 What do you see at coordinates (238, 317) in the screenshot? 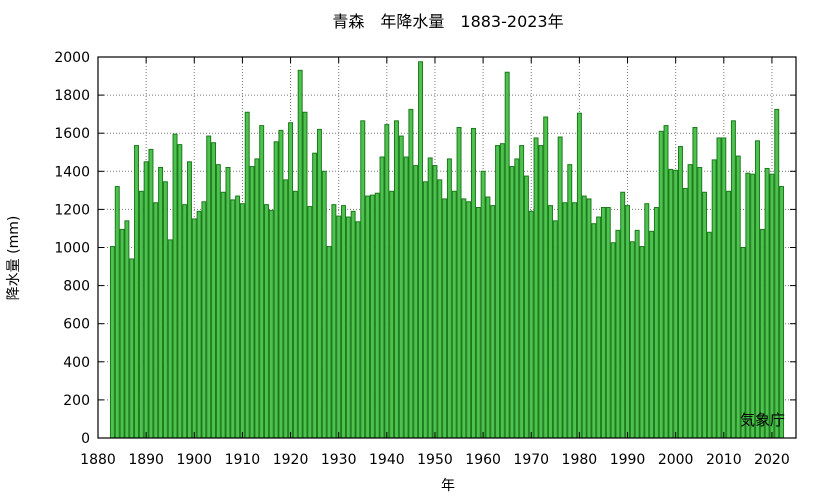
I see `bar-1909` at bounding box center [238, 317].